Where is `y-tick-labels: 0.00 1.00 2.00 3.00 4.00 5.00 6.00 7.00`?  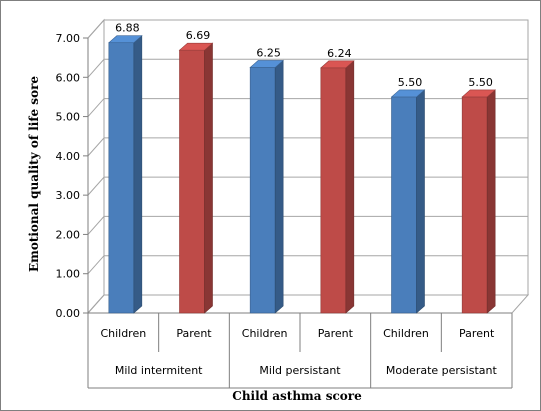
y-tick-labels: 0.00 1.00 2.00 3.00 4.00 5.00 6.00 7.00 is located at coordinates (68, 176).